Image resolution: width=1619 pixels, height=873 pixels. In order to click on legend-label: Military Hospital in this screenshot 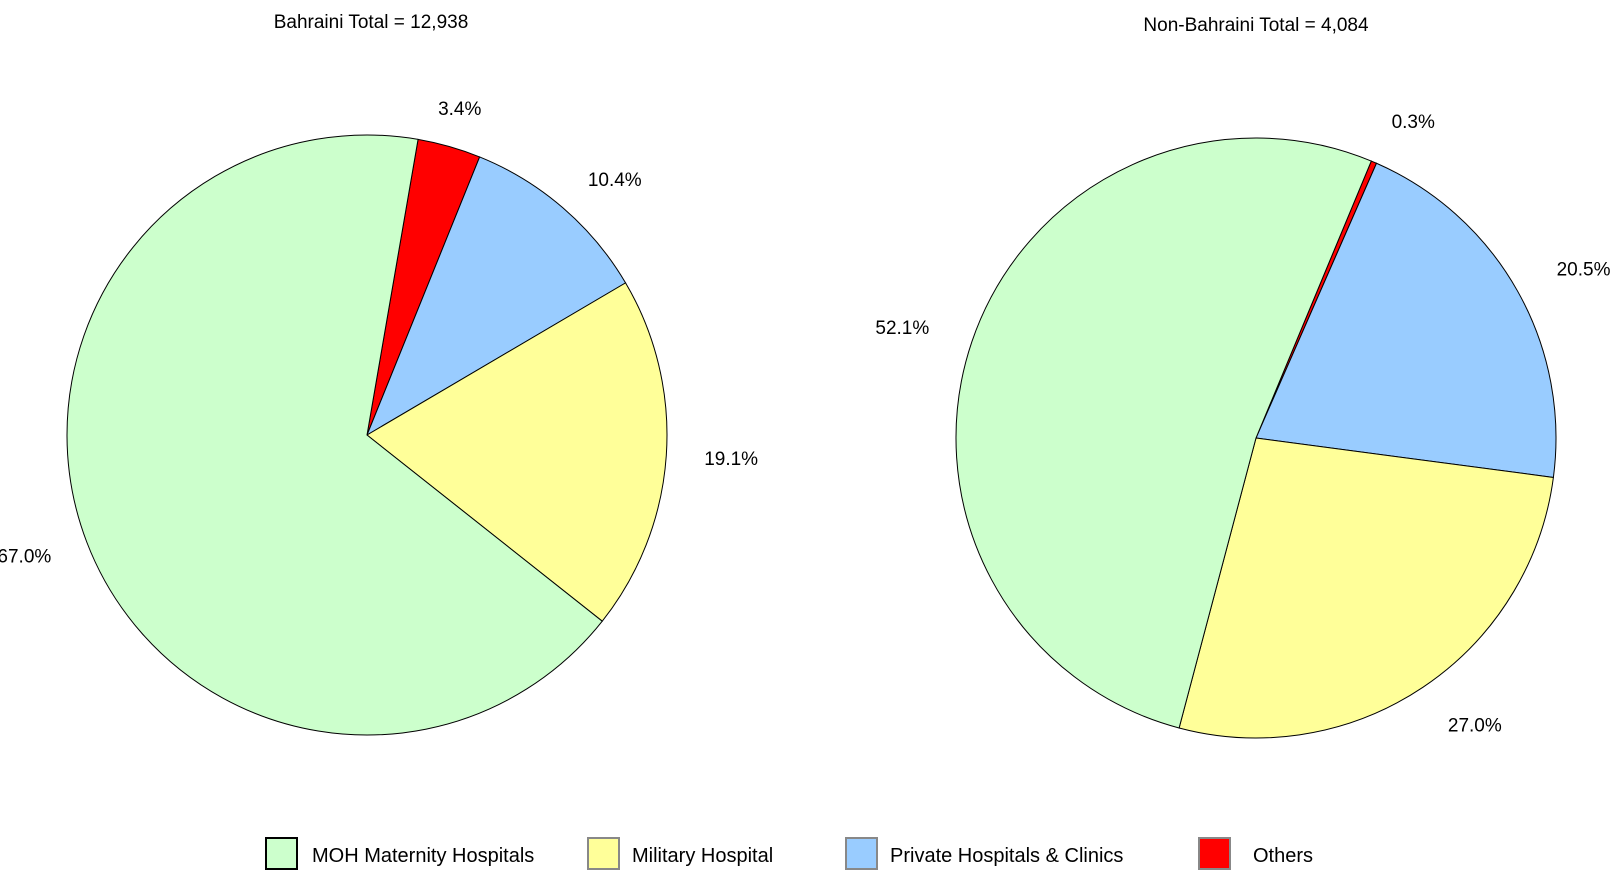, I will do `click(702, 856)`.